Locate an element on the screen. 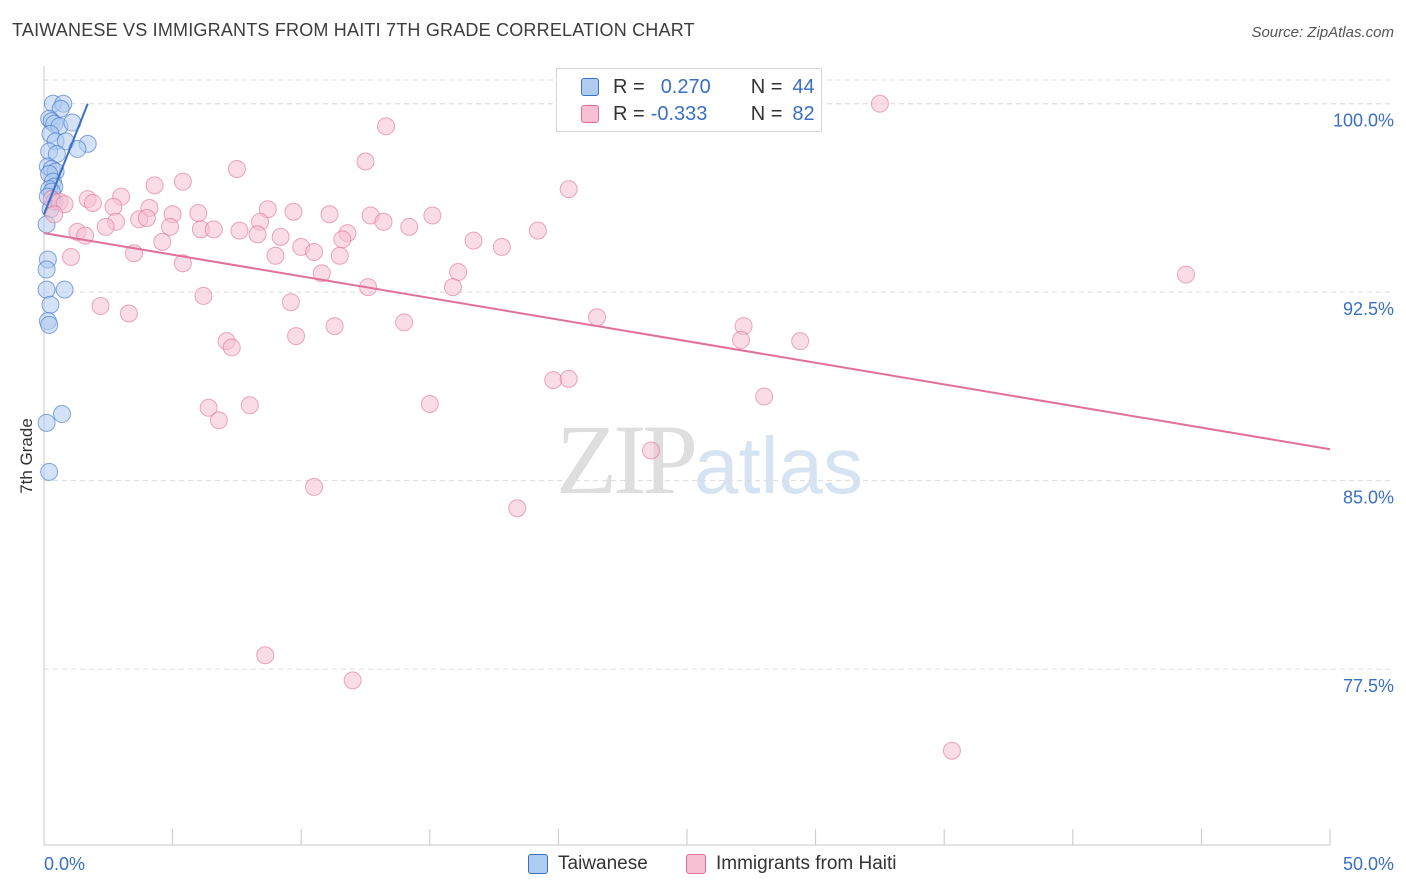  y-tick-label: 85.0% is located at coordinates (1368, 498).